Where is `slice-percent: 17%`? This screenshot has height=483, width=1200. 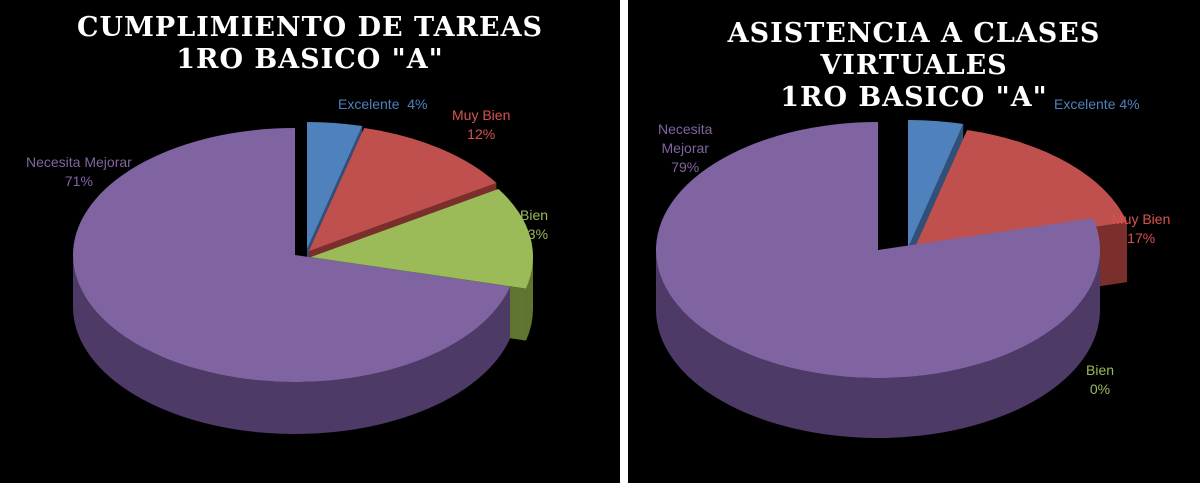
slice-percent: 17% is located at coordinates (1141, 238).